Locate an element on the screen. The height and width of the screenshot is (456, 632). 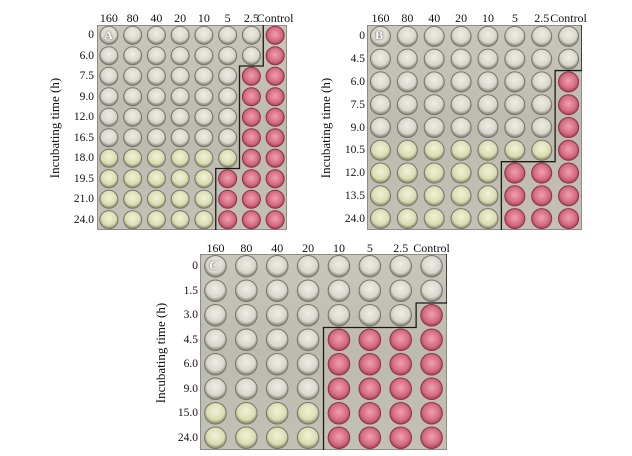
row-label: 12.0 is located at coordinates (354, 173).